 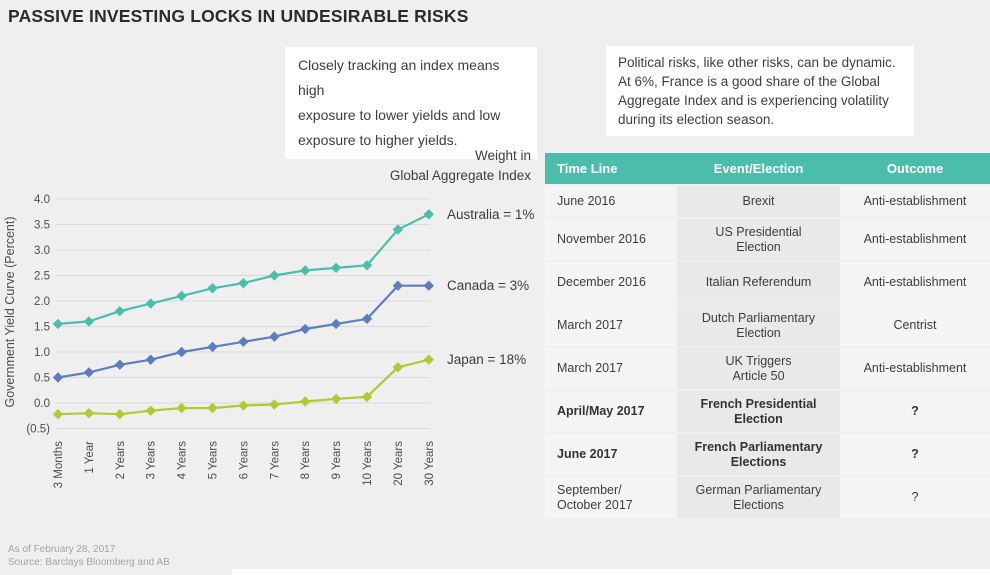 I want to click on series-label-canada: Canada = 3%, so click(x=488, y=285).